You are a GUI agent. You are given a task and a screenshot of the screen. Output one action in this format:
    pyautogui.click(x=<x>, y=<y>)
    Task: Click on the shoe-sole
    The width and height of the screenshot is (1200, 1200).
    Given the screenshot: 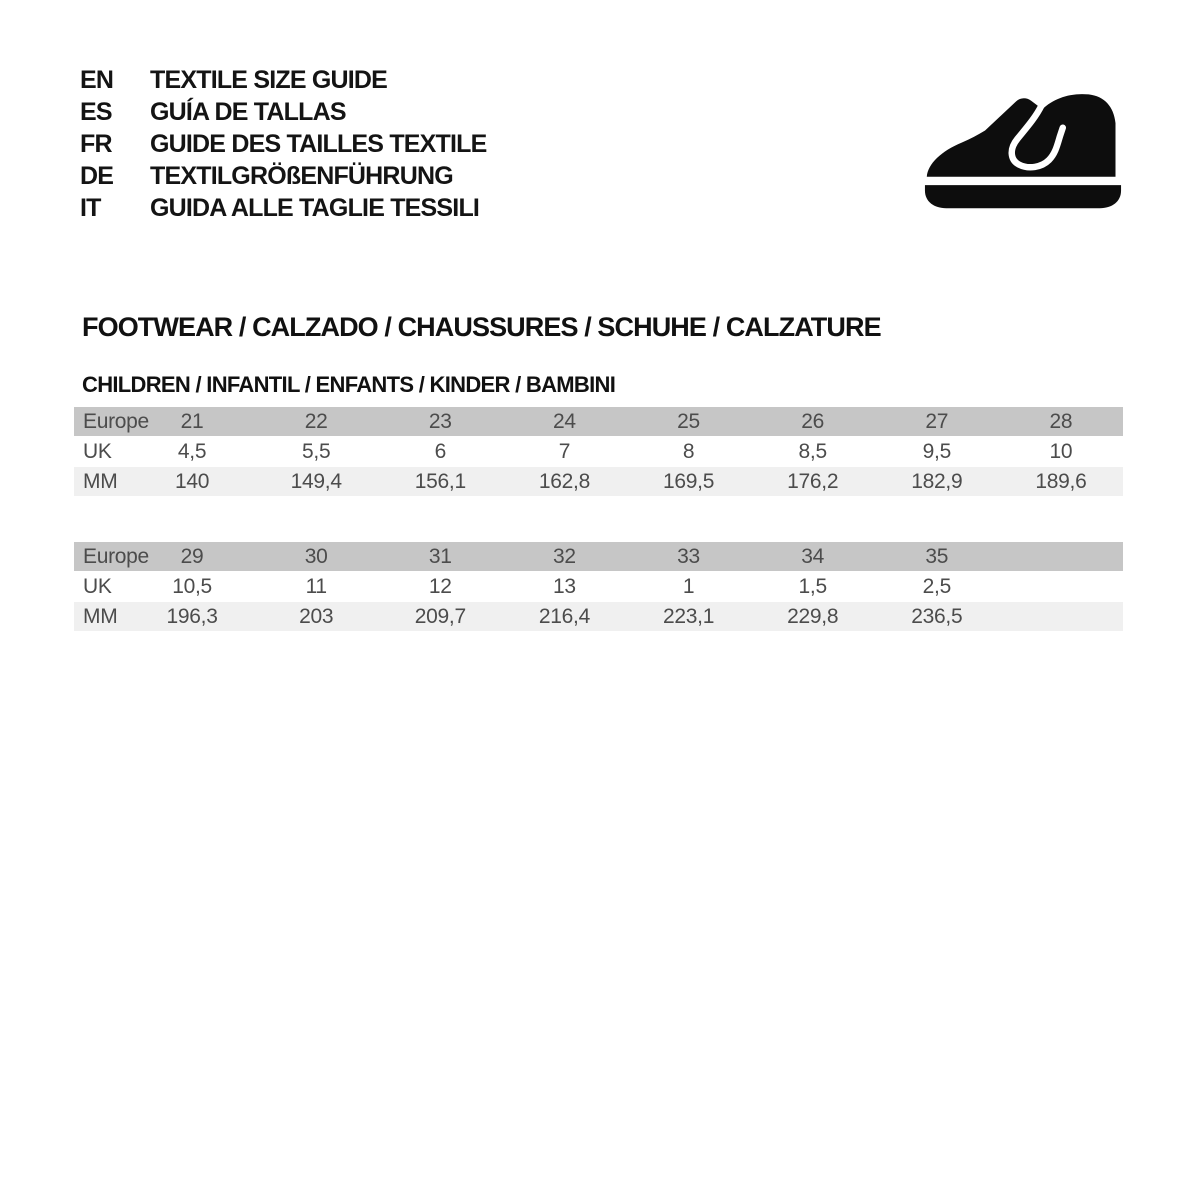 What is the action you would take?
    pyautogui.click(x=1023, y=197)
    